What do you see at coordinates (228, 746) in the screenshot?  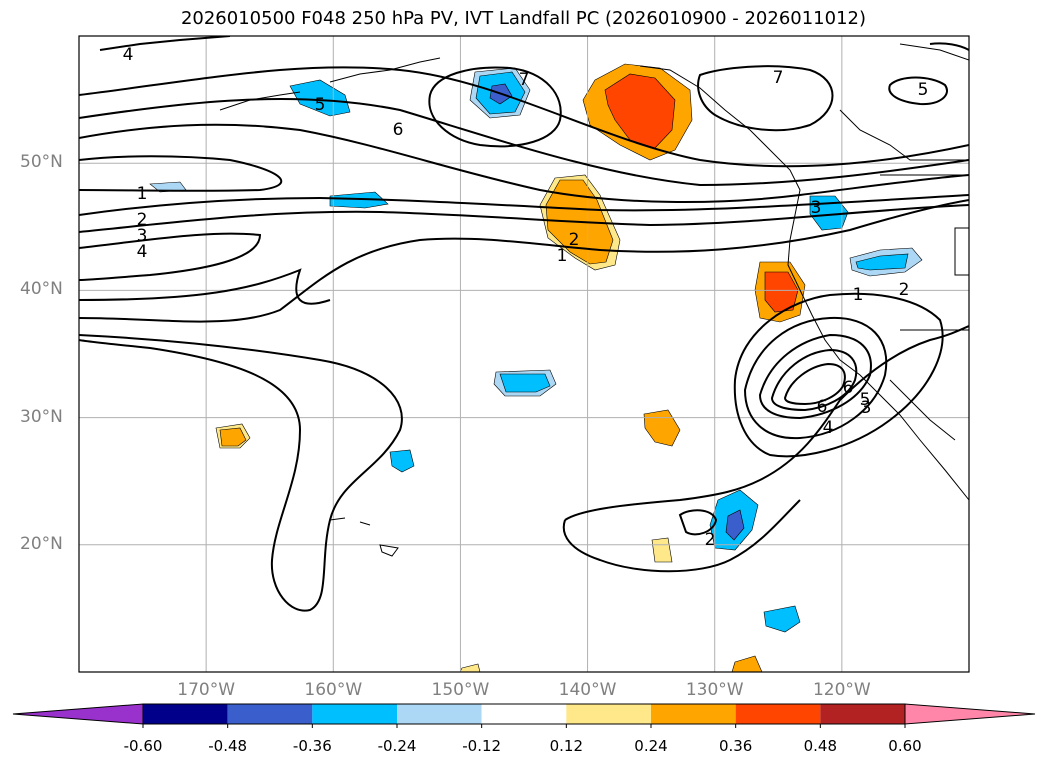 I see `colorbar-tick-label: -0.48` at bounding box center [228, 746].